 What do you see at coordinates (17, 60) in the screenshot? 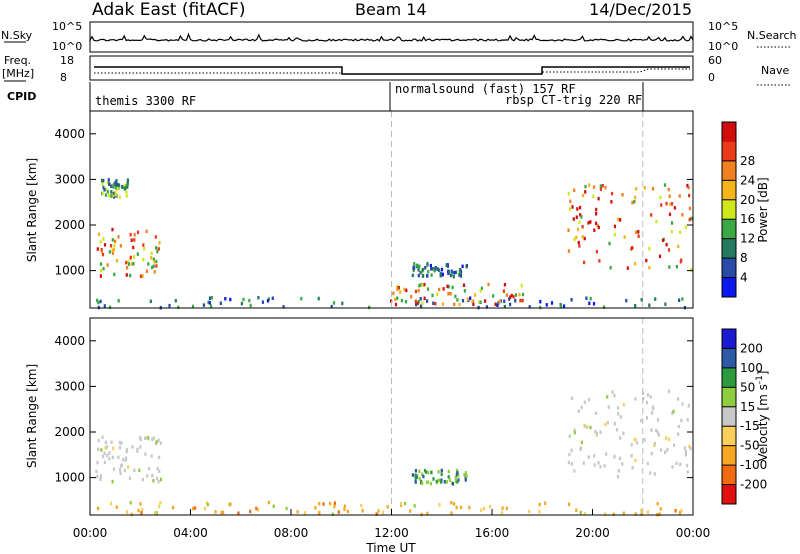
I see `freq-label: Freq.` at bounding box center [17, 60].